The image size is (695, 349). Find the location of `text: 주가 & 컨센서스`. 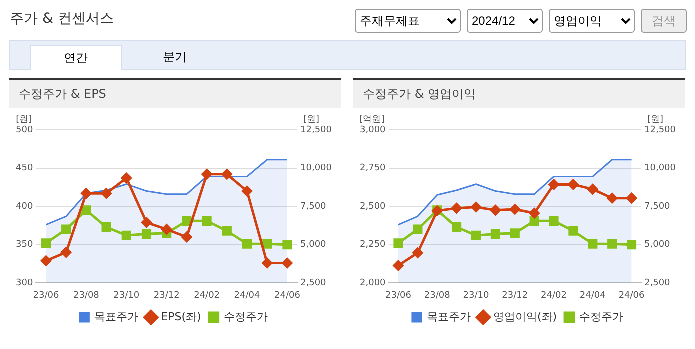

text: 주가 & 컨센서스 is located at coordinates (62, 19).